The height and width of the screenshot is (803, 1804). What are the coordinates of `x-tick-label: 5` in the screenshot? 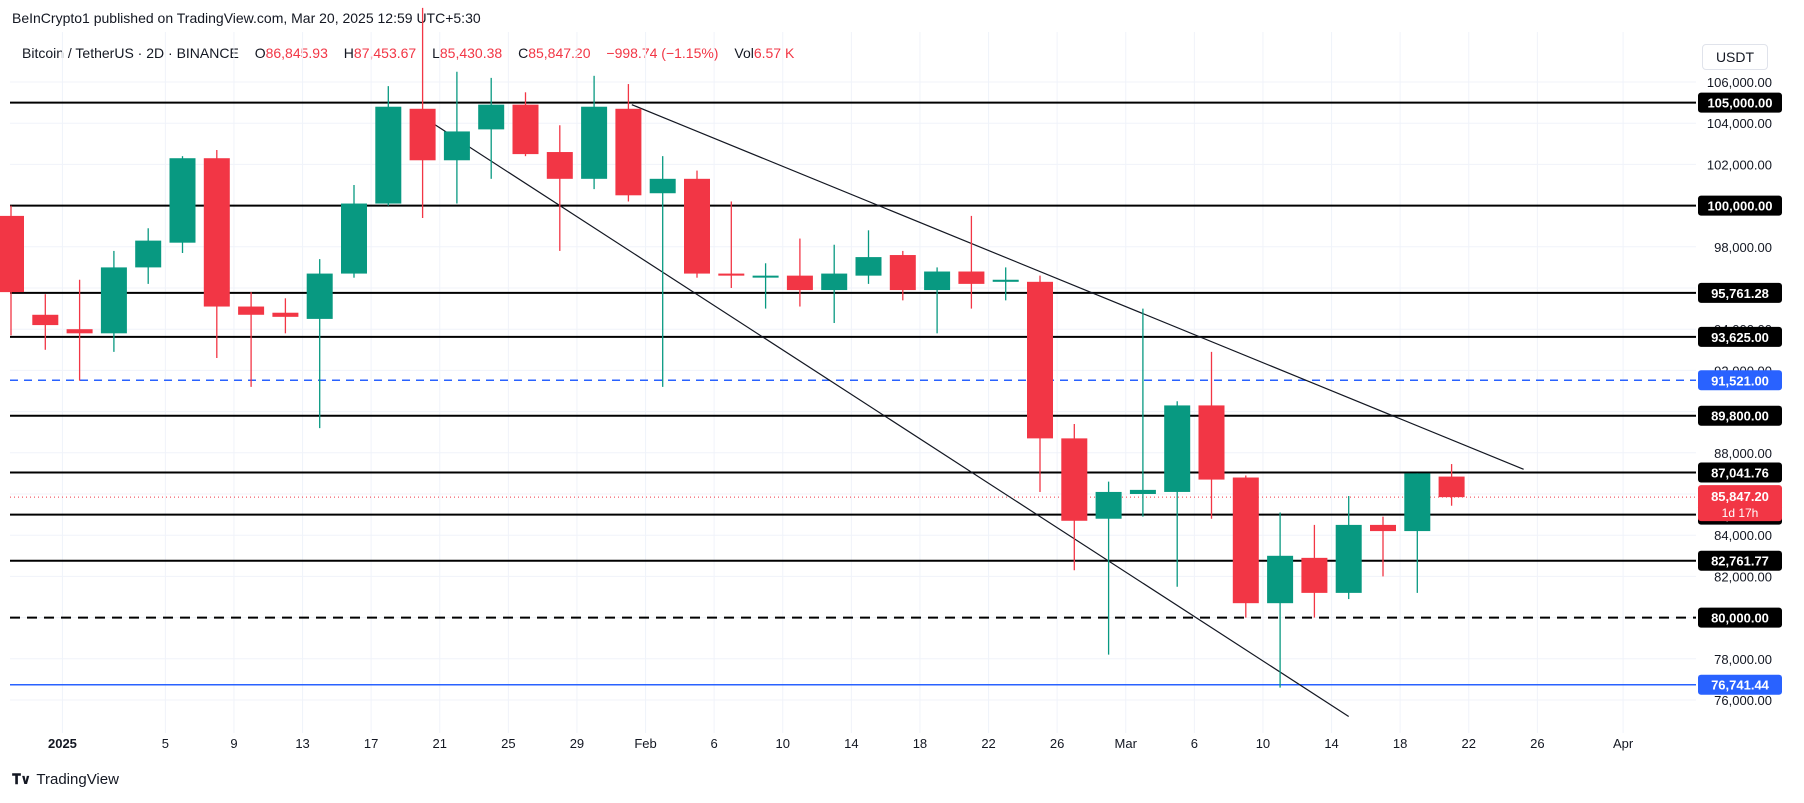 It's located at (165, 743).